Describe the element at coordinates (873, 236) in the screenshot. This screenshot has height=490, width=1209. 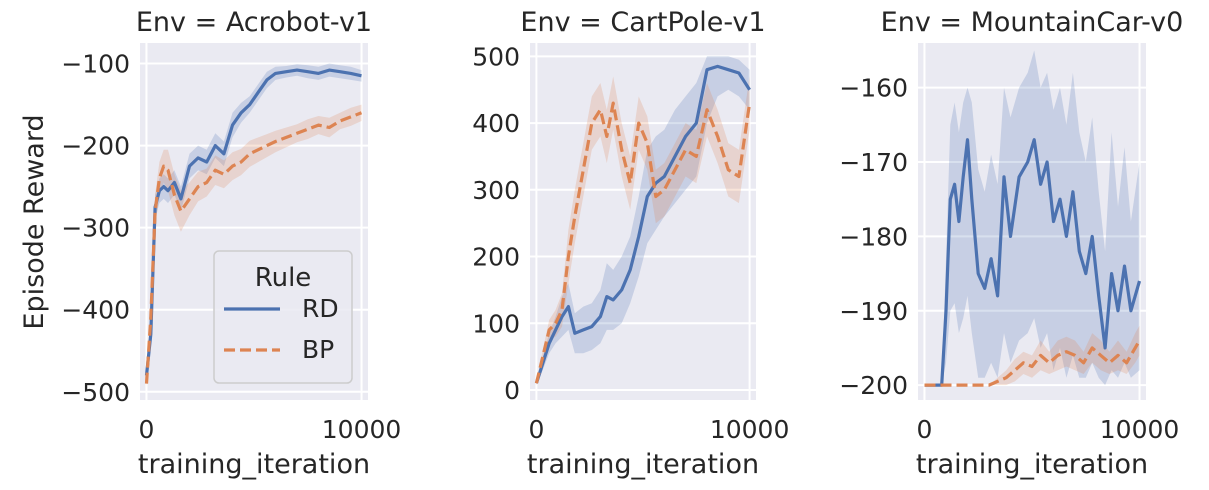
I see `y-tick-label: −180` at that location.